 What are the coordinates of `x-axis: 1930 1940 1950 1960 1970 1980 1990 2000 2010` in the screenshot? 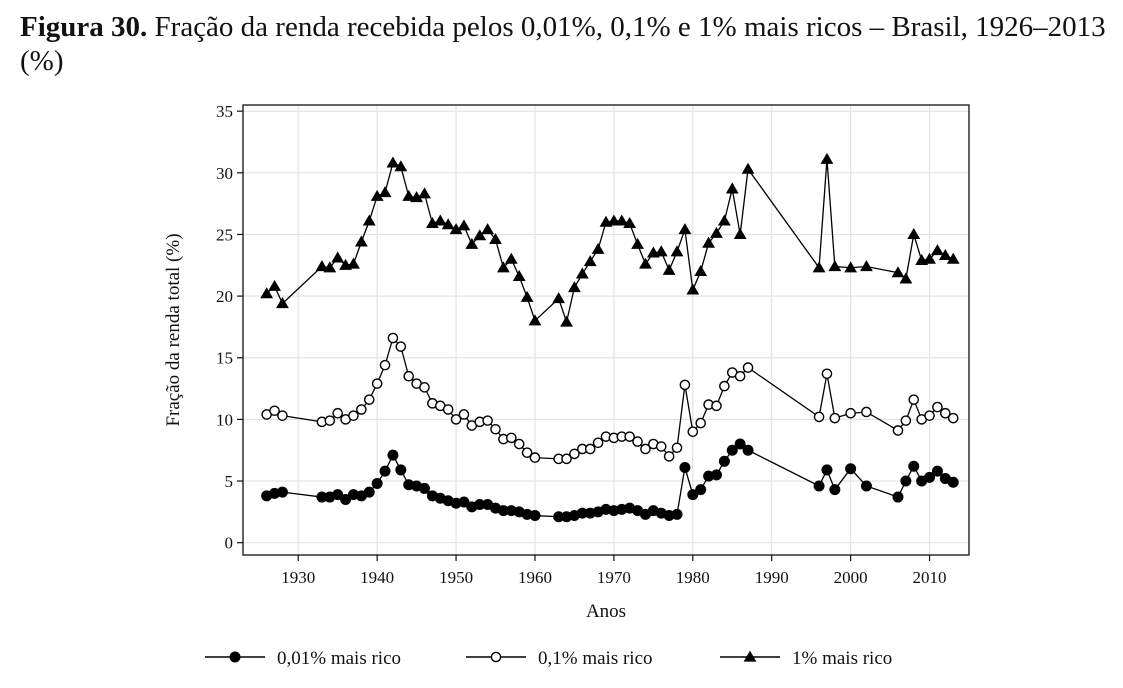 It's located at (614, 571).